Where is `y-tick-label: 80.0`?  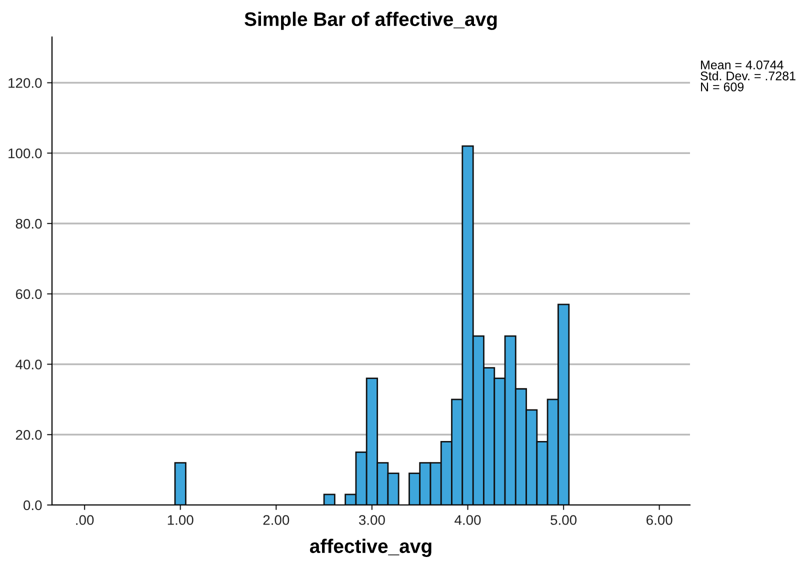 y-tick-label: 80.0 is located at coordinates (29, 223).